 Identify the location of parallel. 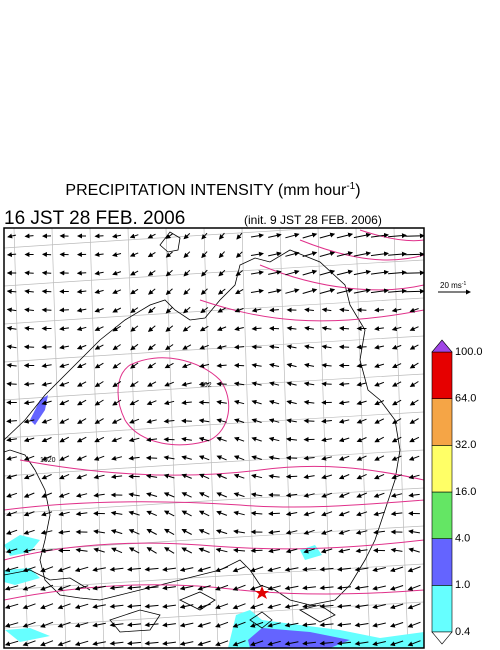
(214, 501).